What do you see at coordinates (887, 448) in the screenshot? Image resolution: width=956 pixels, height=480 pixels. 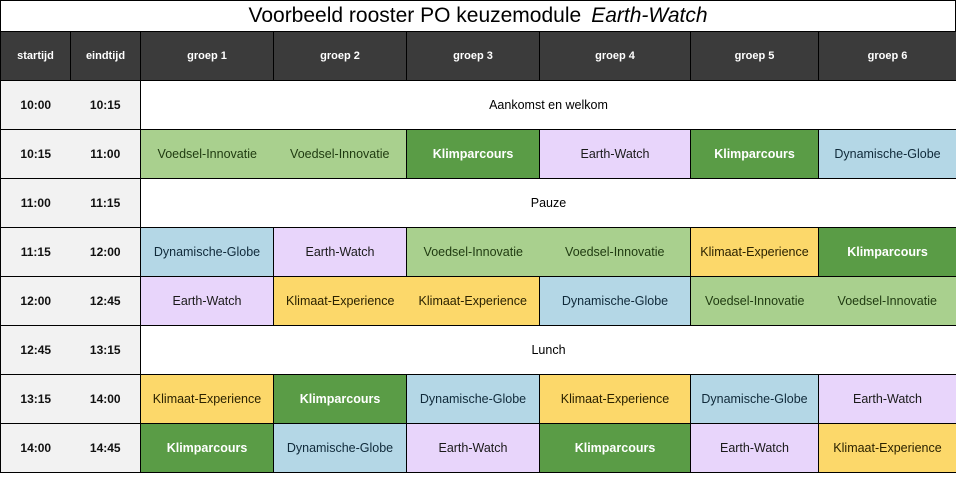 I see `activity-cell-groep-6: Klimaat-Experience` at bounding box center [887, 448].